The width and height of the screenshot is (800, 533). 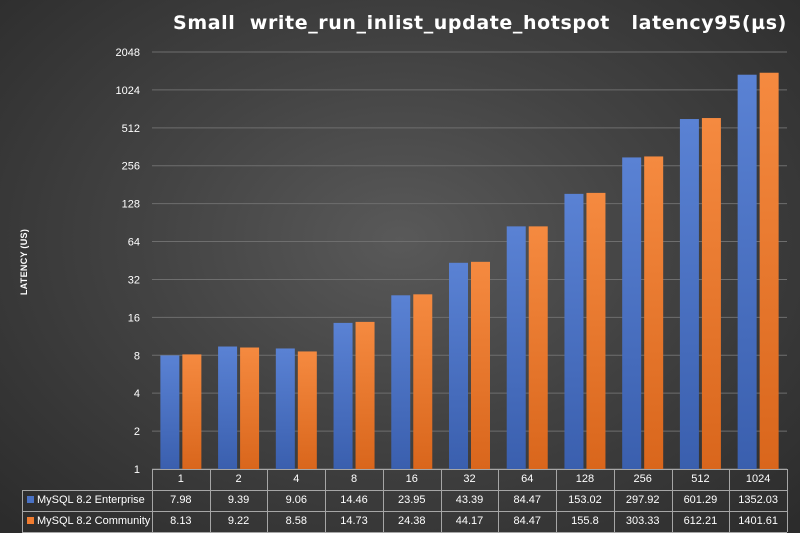 What do you see at coordinates (137, 432) in the screenshot?
I see `y-tick-label: 2` at bounding box center [137, 432].